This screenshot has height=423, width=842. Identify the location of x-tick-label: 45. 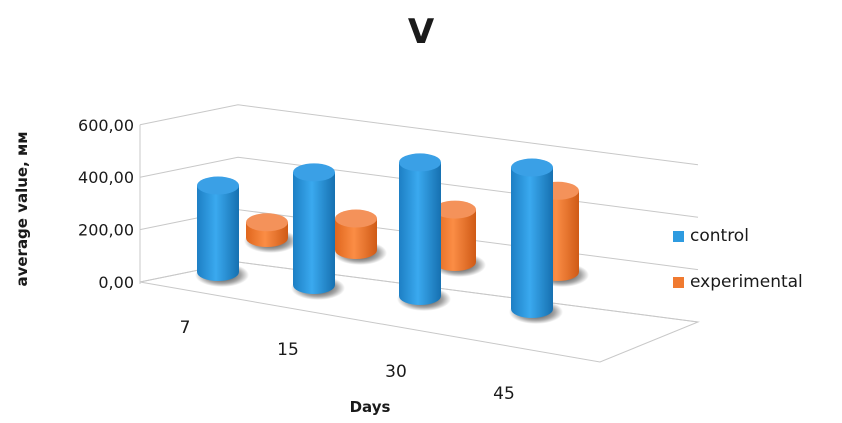
(504, 394).